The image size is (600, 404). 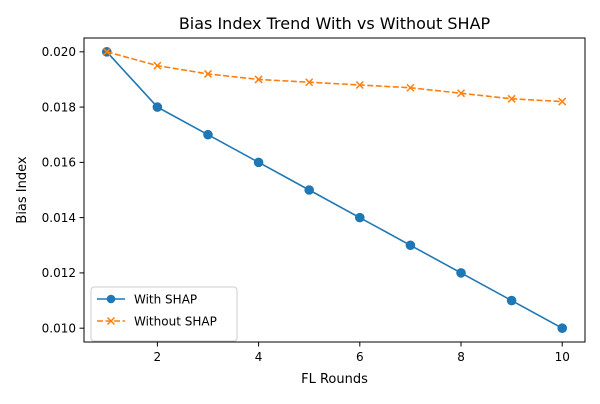 I want to click on y-tick-label: 0.018, so click(x=59, y=107).